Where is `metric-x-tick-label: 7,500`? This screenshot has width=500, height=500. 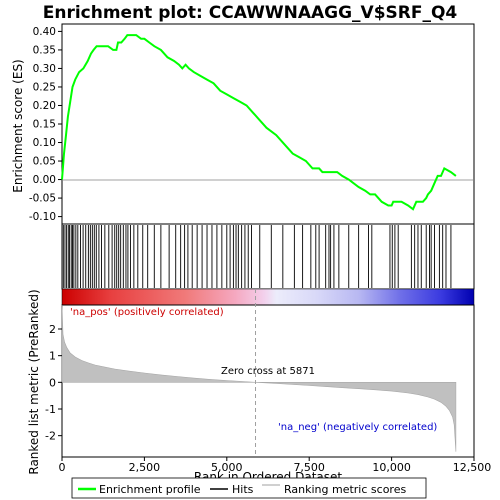
metric-x-tick-label: 7,500 is located at coordinates (309, 467).